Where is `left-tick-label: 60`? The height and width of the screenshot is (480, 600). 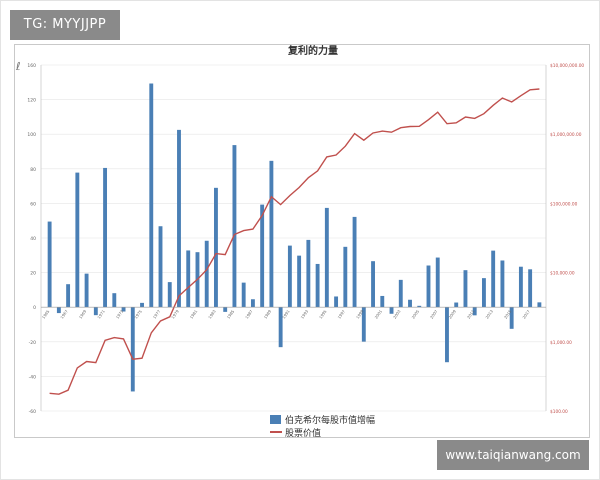
left-tick-label: 60 is located at coordinates (33, 204).